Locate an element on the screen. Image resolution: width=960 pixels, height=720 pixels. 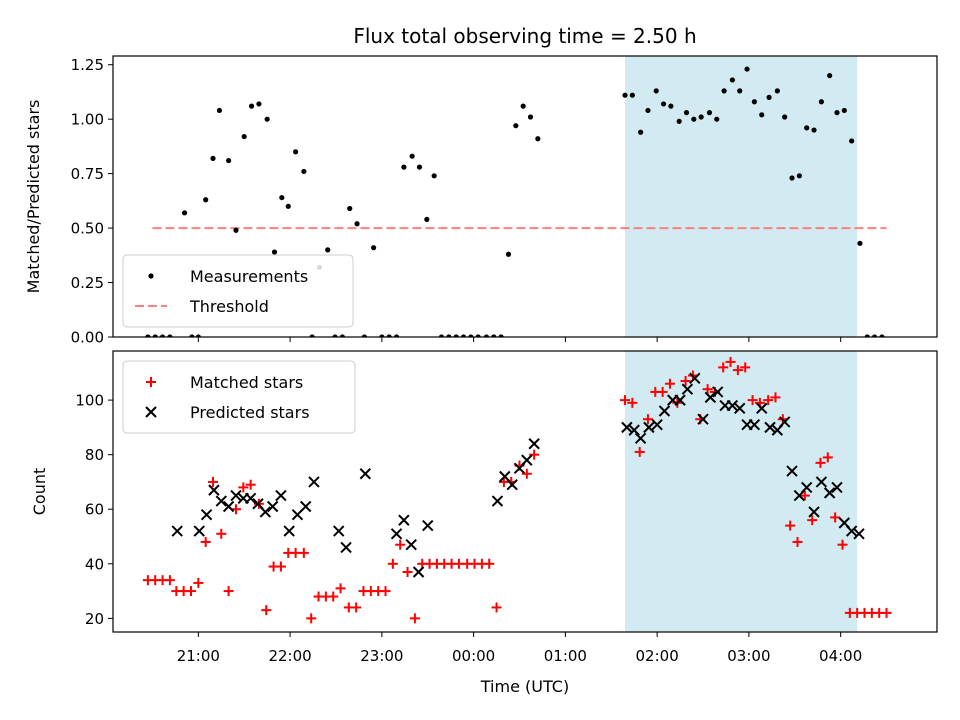
y-tick-label: 1.25 is located at coordinates (87, 65).